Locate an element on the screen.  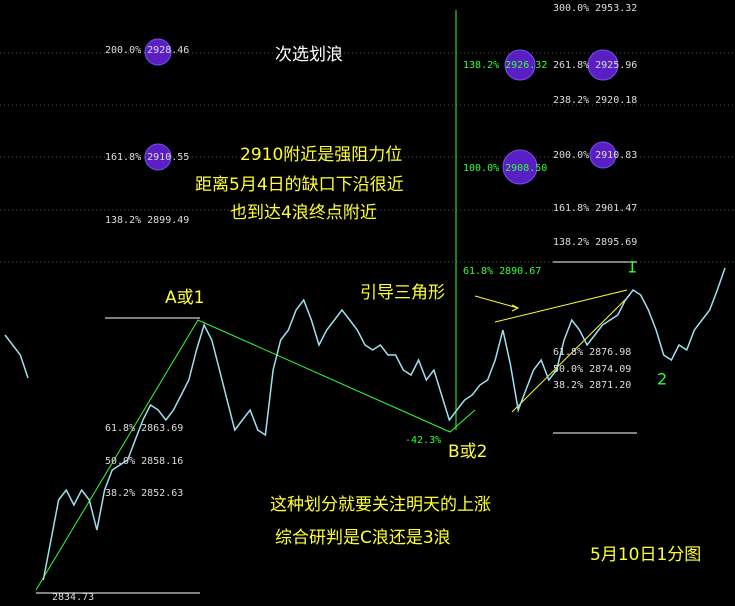
fib-level-label: 200.0% 2928.46 is located at coordinates (147, 50).